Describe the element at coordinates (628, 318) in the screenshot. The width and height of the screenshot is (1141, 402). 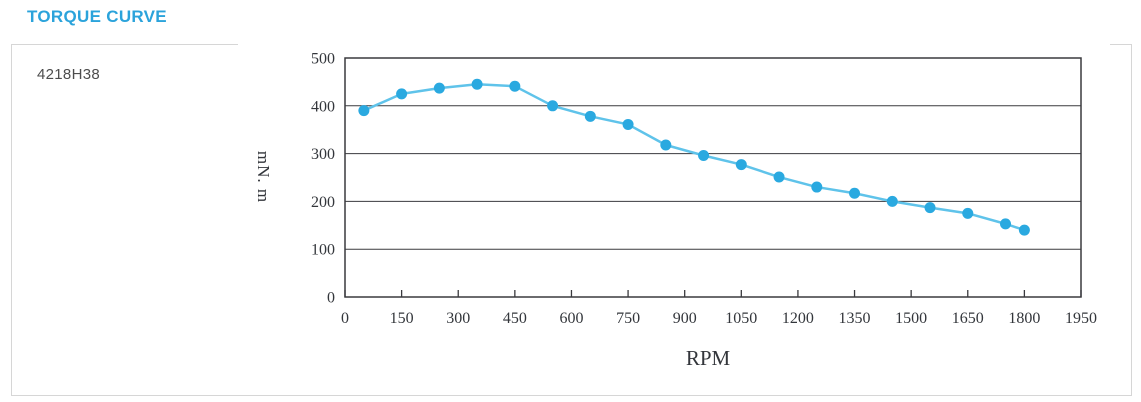
I see `x-tick-label: 750` at that location.